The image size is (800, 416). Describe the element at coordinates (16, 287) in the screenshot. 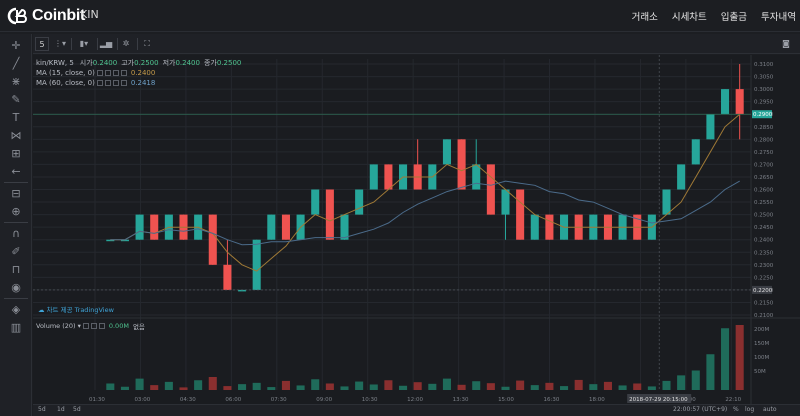

I see `eye-icon: ◉` at that location.